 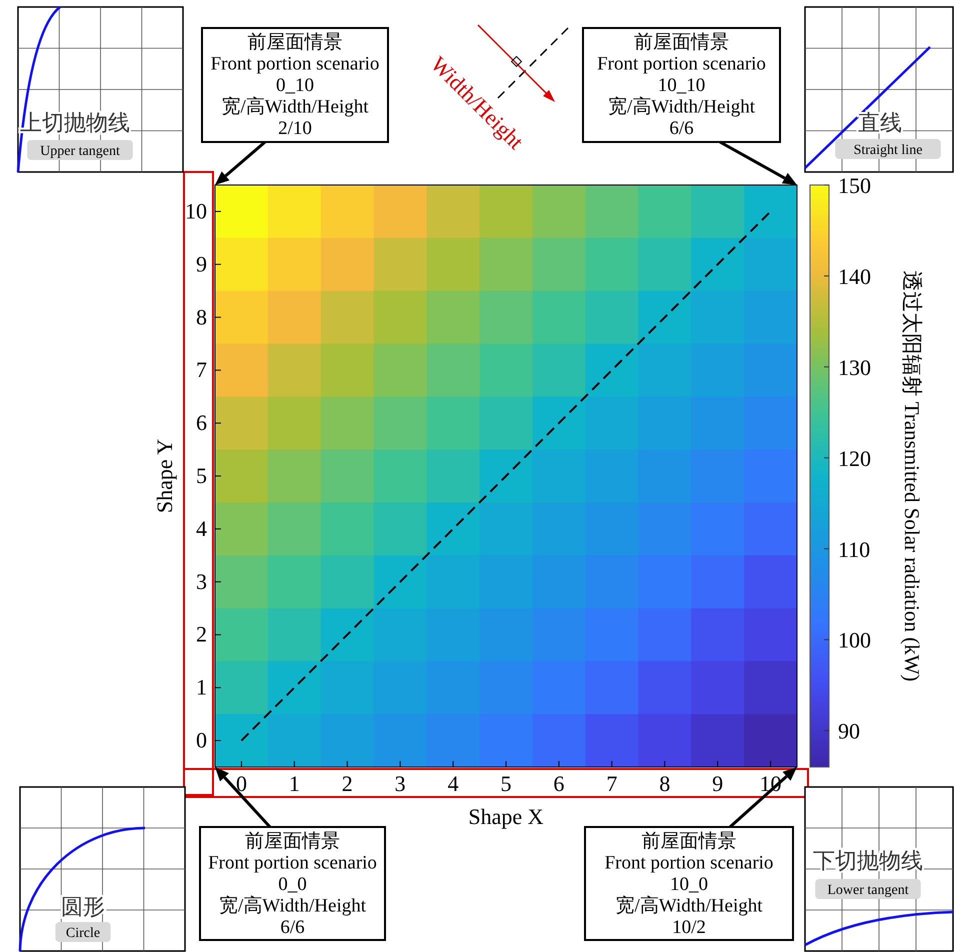 I want to click on x-tick-label: 8, so click(x=664, y=783).